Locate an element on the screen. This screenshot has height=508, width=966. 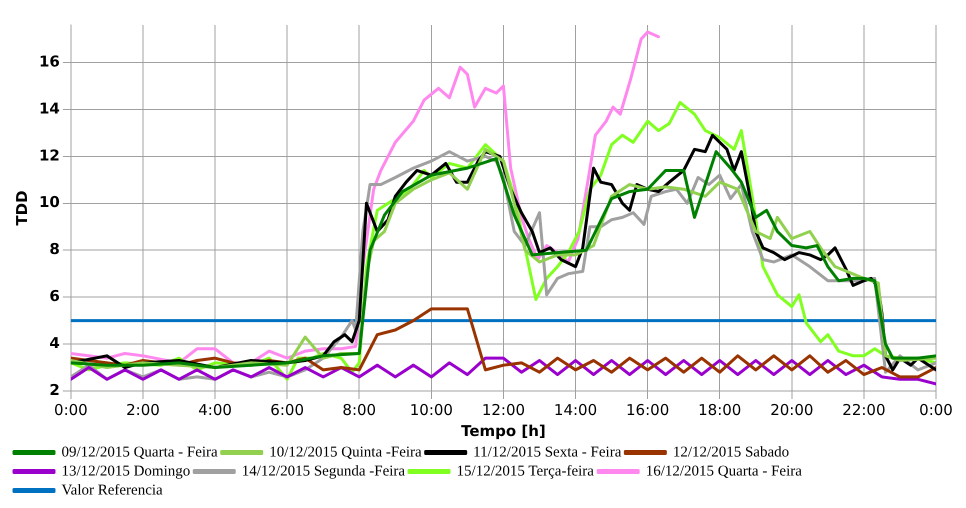
y-axis-title: TDD is located at coordinates (21, 208).